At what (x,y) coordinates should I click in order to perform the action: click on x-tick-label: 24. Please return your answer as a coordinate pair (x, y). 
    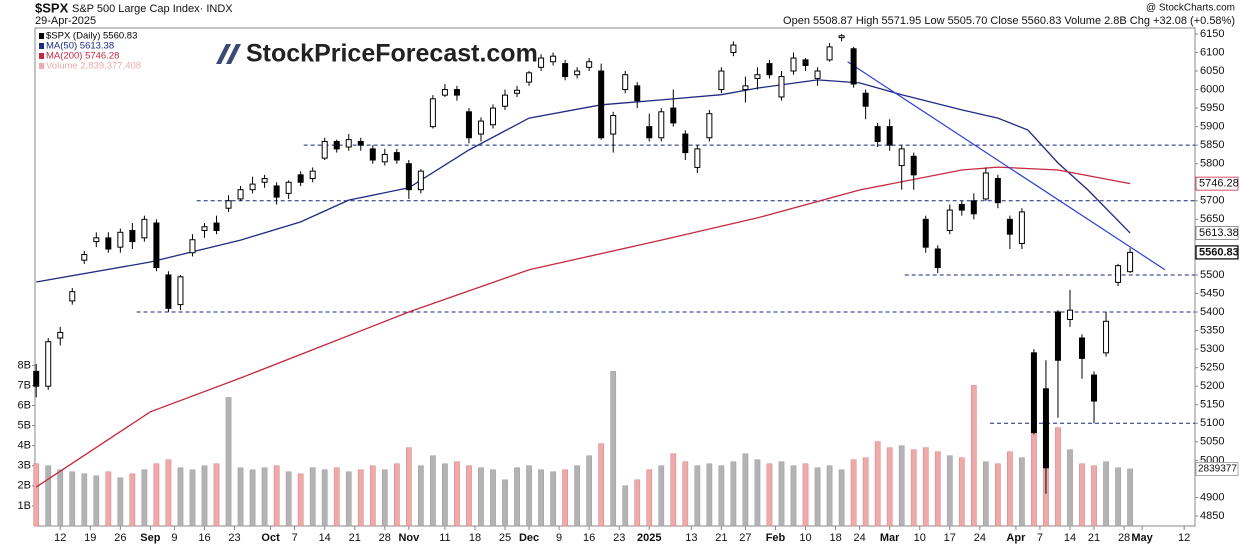
    Looking at the image, I should click on (859, 538).